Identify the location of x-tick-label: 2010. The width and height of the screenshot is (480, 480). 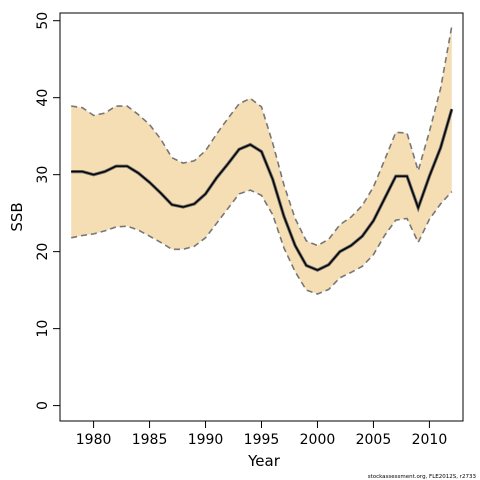
(430, 440).